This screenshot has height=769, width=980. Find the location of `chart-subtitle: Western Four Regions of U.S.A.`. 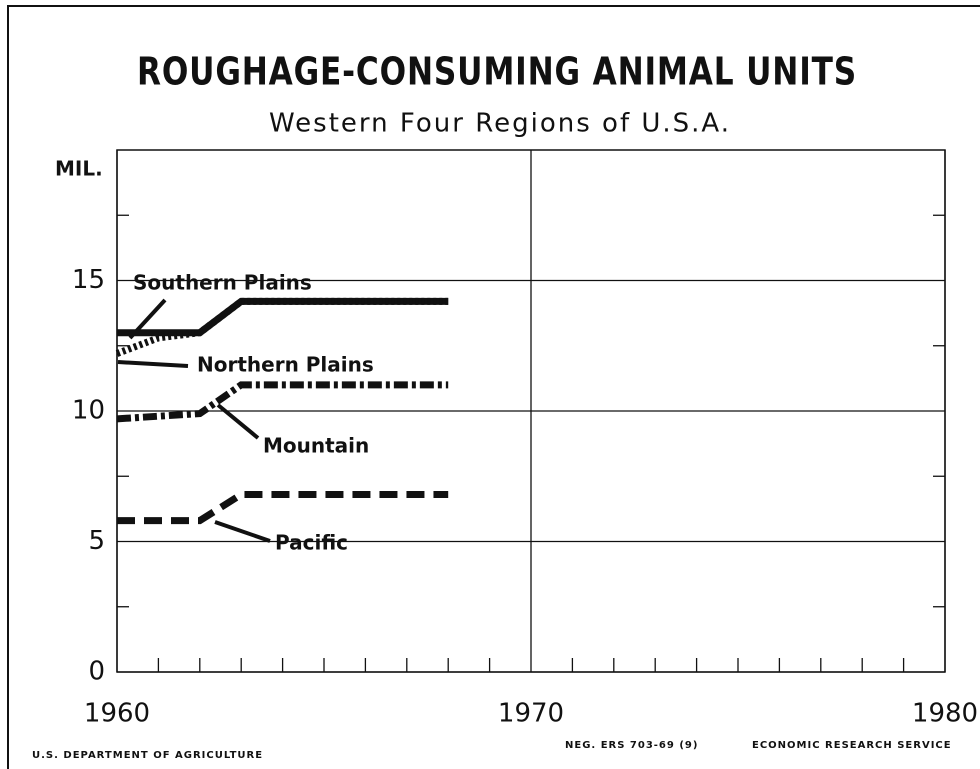

chart-subtitle: Western Four Regions of U.S.A. is located at coordinates (500, 124).